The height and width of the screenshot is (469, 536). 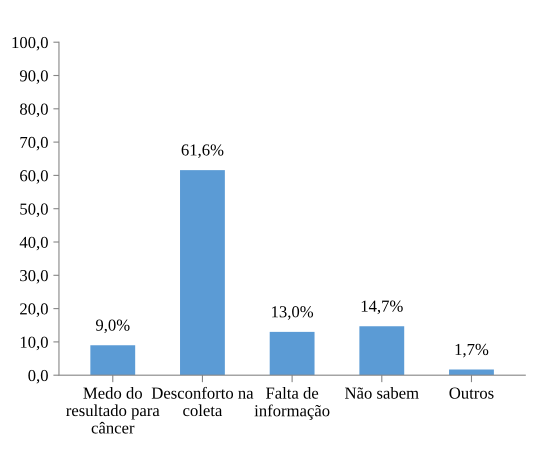 What do you see at coordinates (292, 403) in the screenshot?
I see `x-tick-label: Falta de informação` at bounding box center [292, 403].